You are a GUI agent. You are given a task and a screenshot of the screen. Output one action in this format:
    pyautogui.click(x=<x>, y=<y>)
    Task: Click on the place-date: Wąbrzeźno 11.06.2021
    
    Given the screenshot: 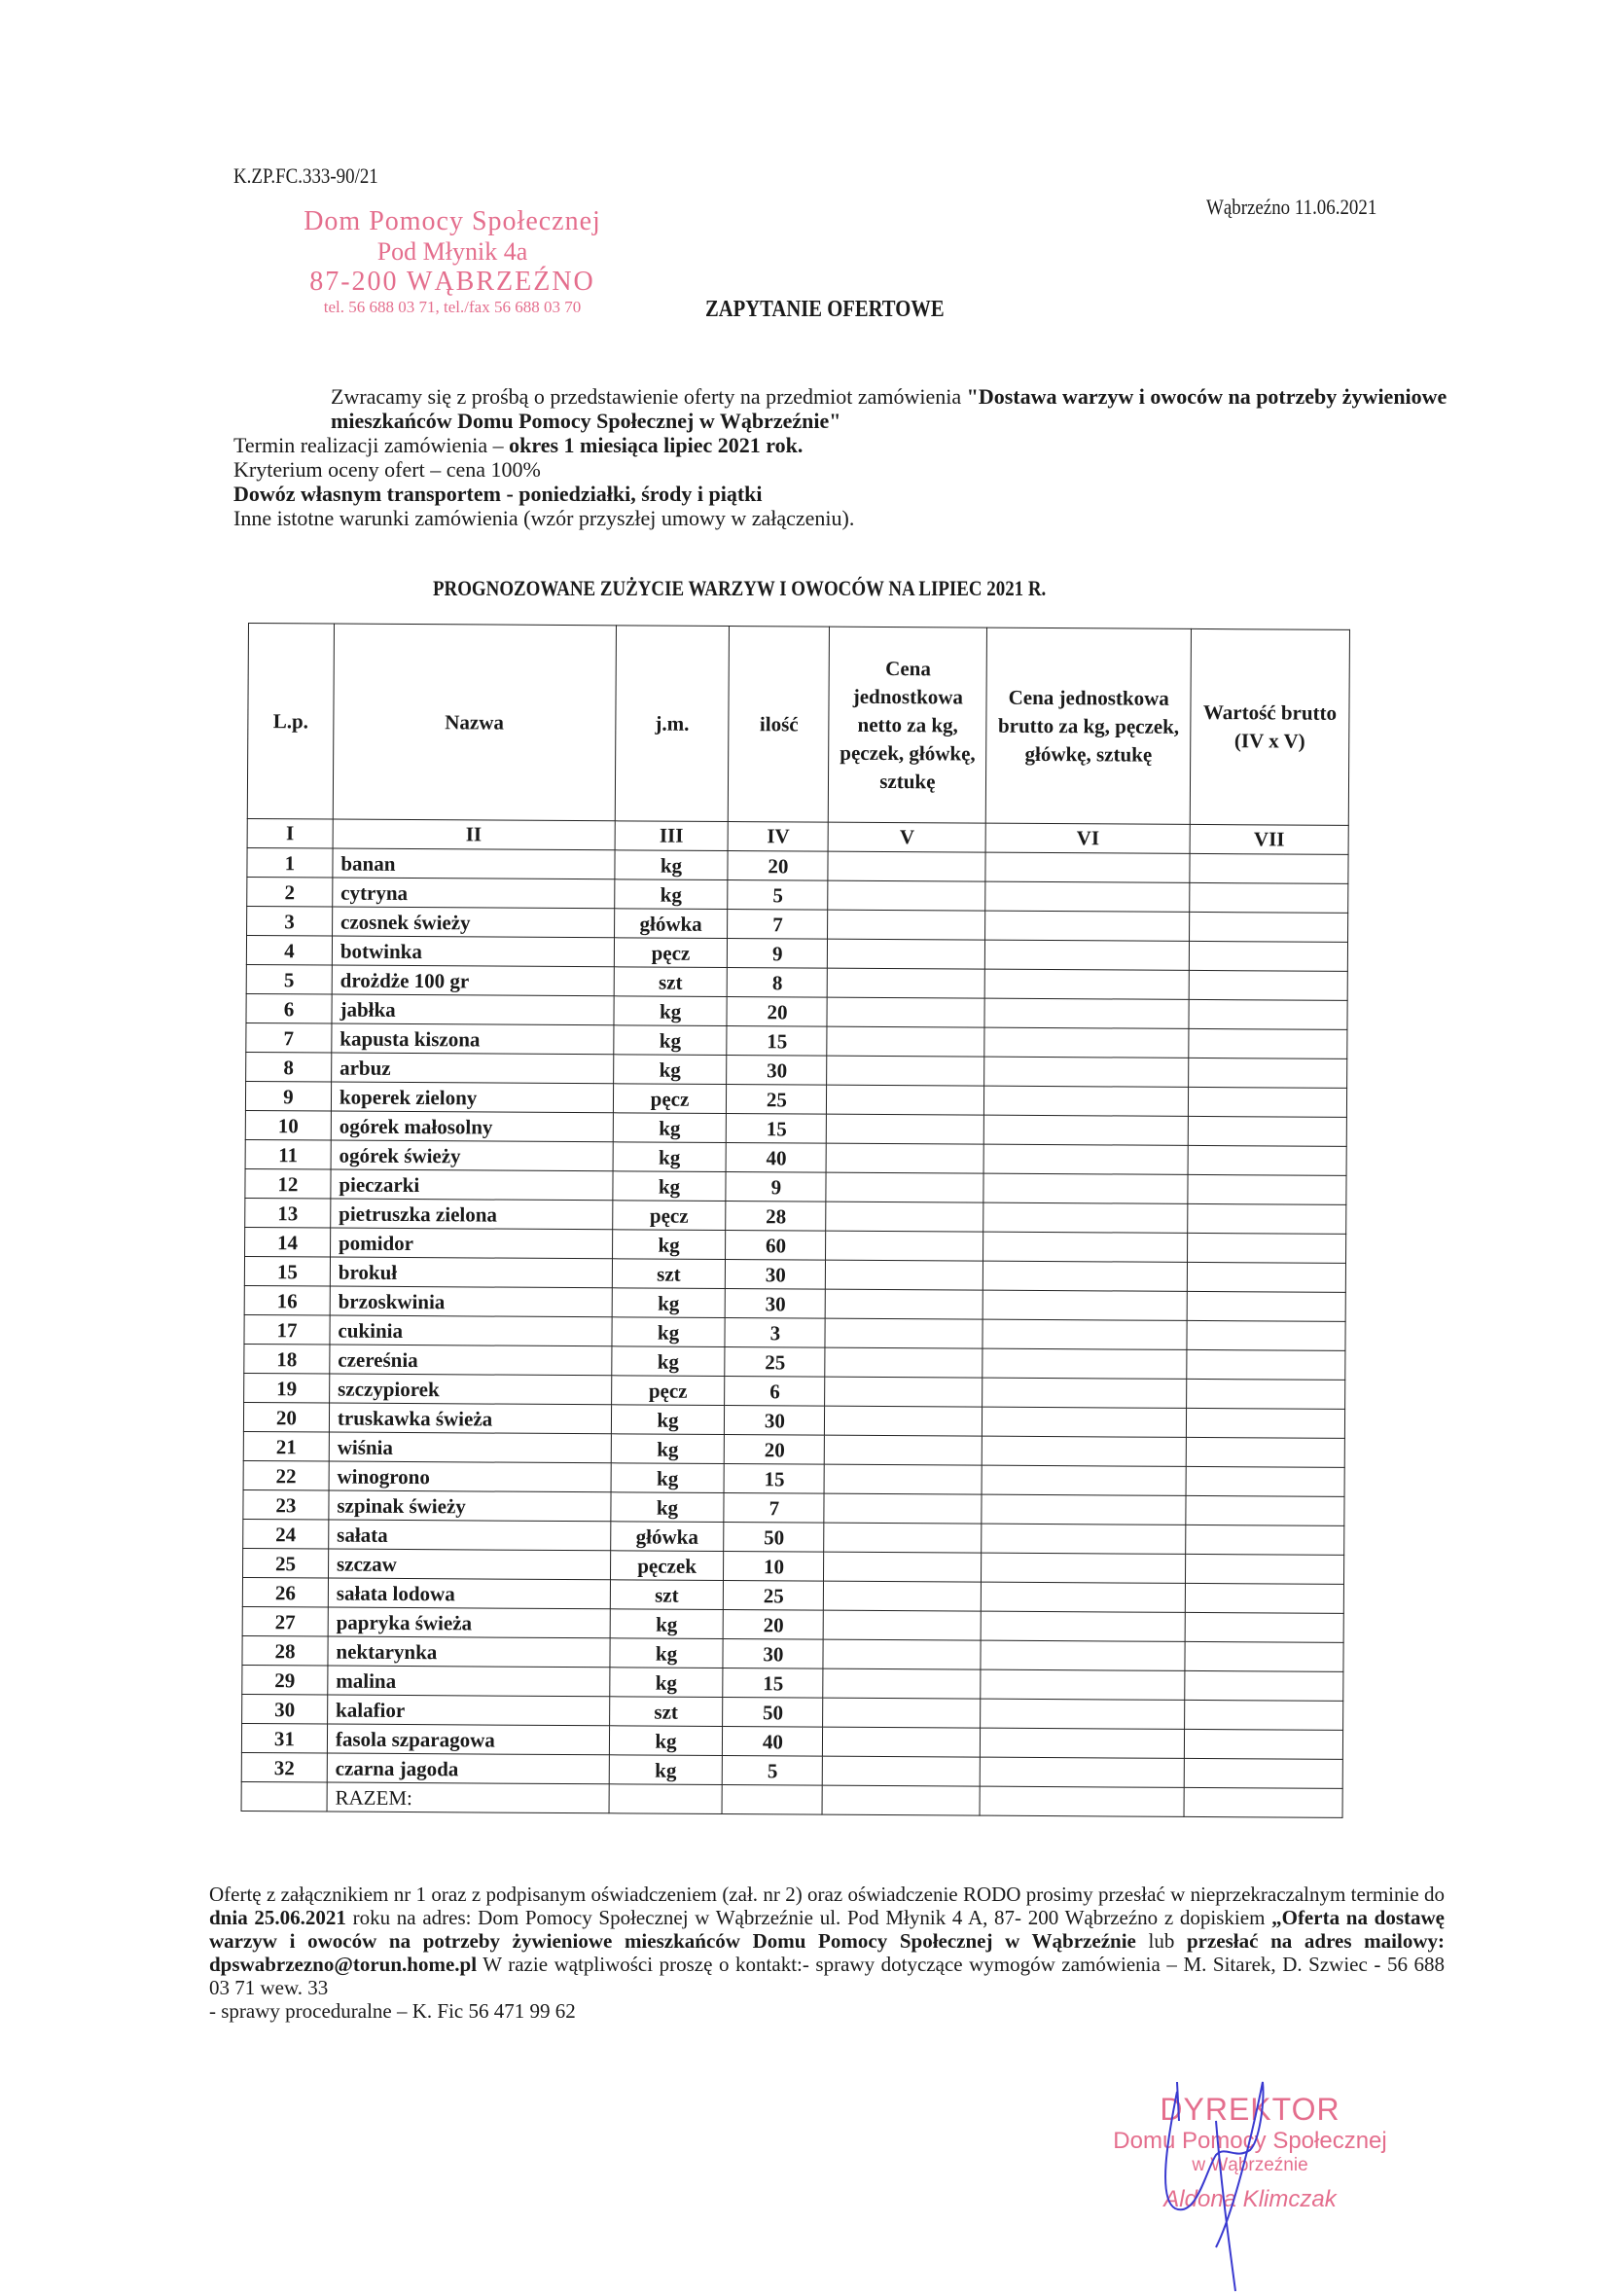 What is the action you would take?
    pyautogui.click(x=1305, y=207)
    